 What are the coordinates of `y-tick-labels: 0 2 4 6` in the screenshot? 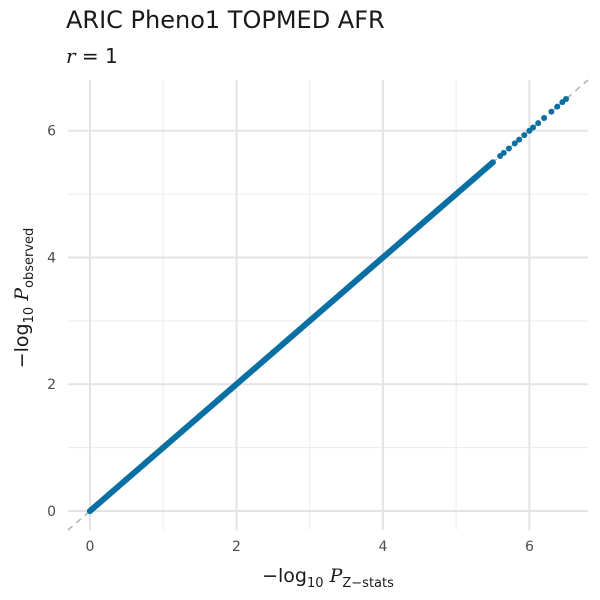 It's located at (51, 322).